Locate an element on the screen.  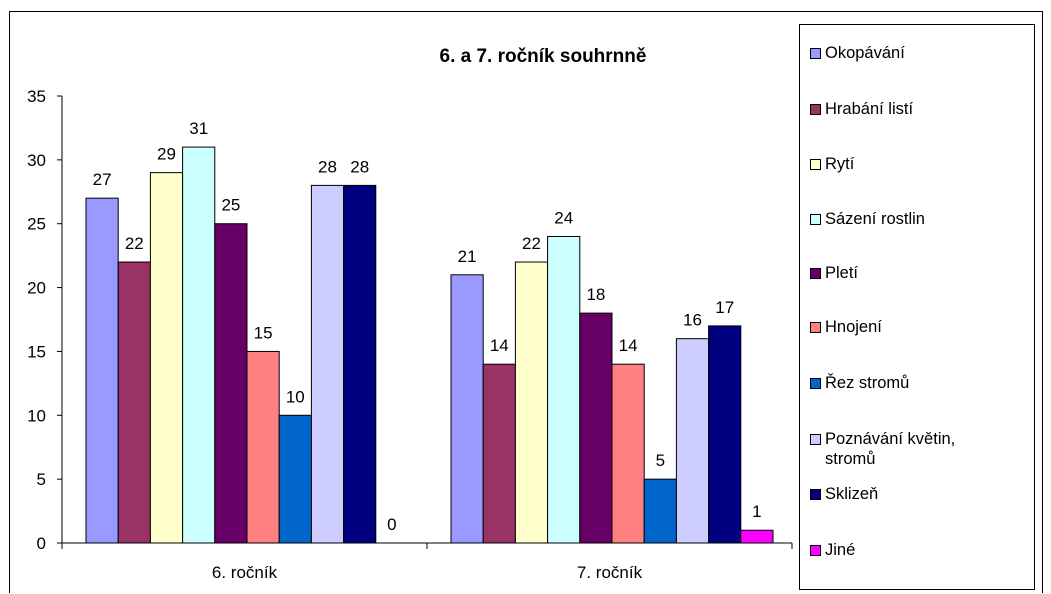
x-tick-label: 6. ročník is located at coordinates (245, 572).